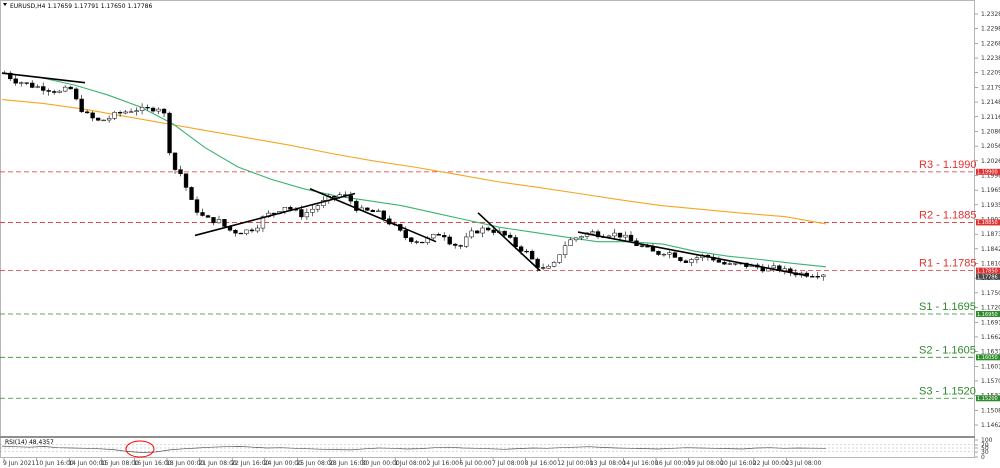 Image resolution: width=1000 pixels, height=468 pixels. Describe the element at coordinates (990, 234) in the screenshot. I see `price-tick-label: 1.18730` at that location.